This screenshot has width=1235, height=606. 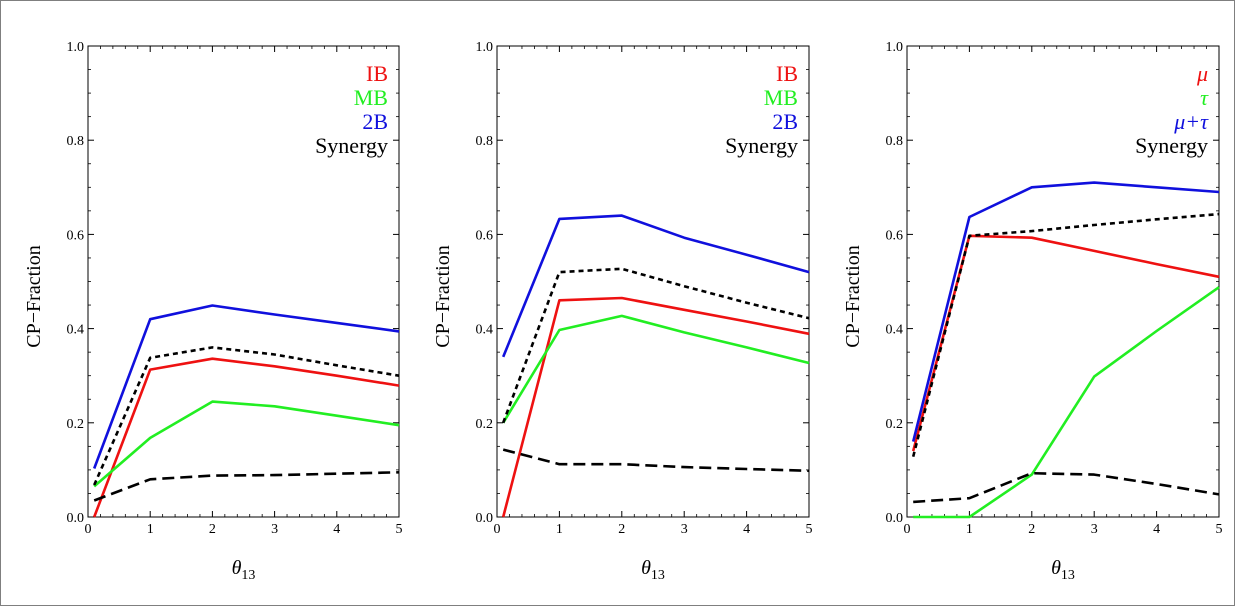 What do you see at coordinates (1191, 121) in the screenshot?
I see `legend-entry: μ+τ` at bounding box center [1191, 121].